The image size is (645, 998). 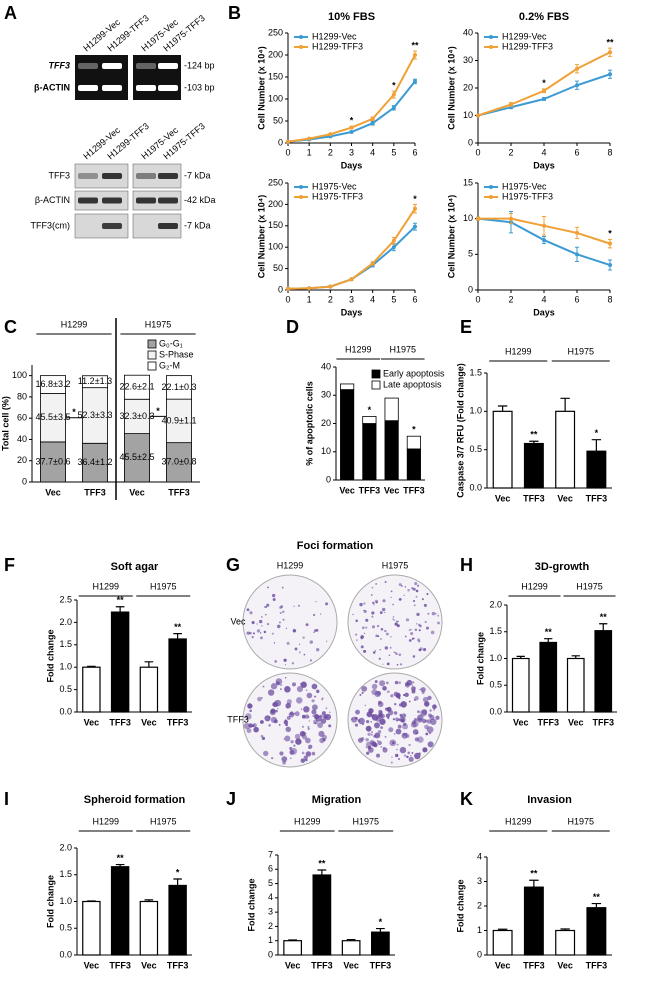 I want to click on y-tick-label: 1, so click(x=270, y=940).